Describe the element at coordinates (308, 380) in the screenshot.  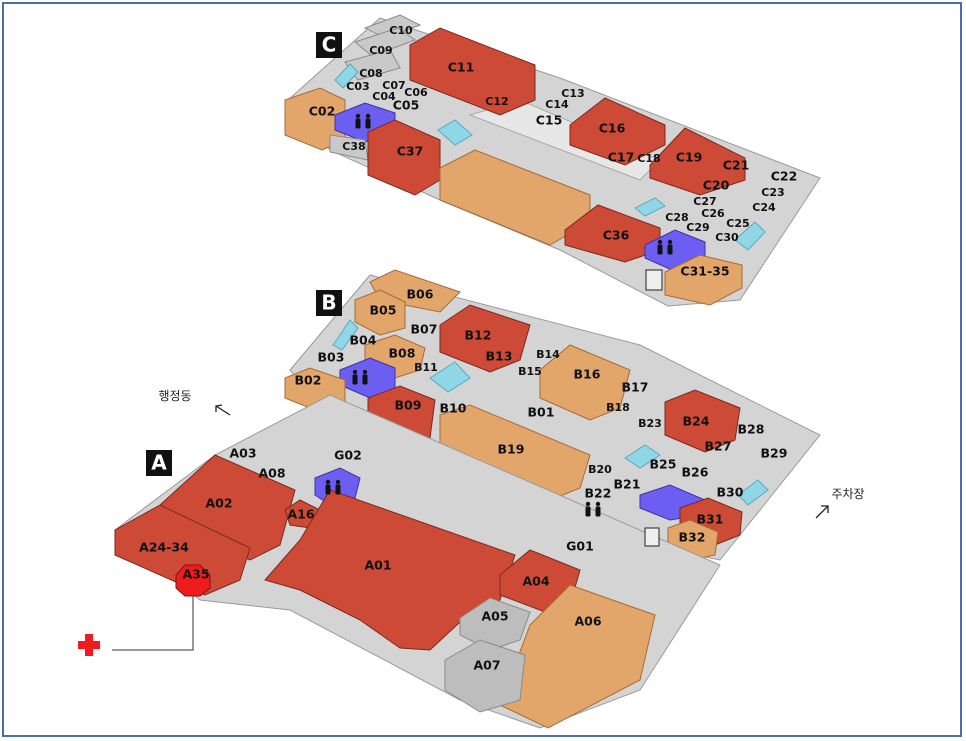
I see `room-label-b02: B02` at that location.